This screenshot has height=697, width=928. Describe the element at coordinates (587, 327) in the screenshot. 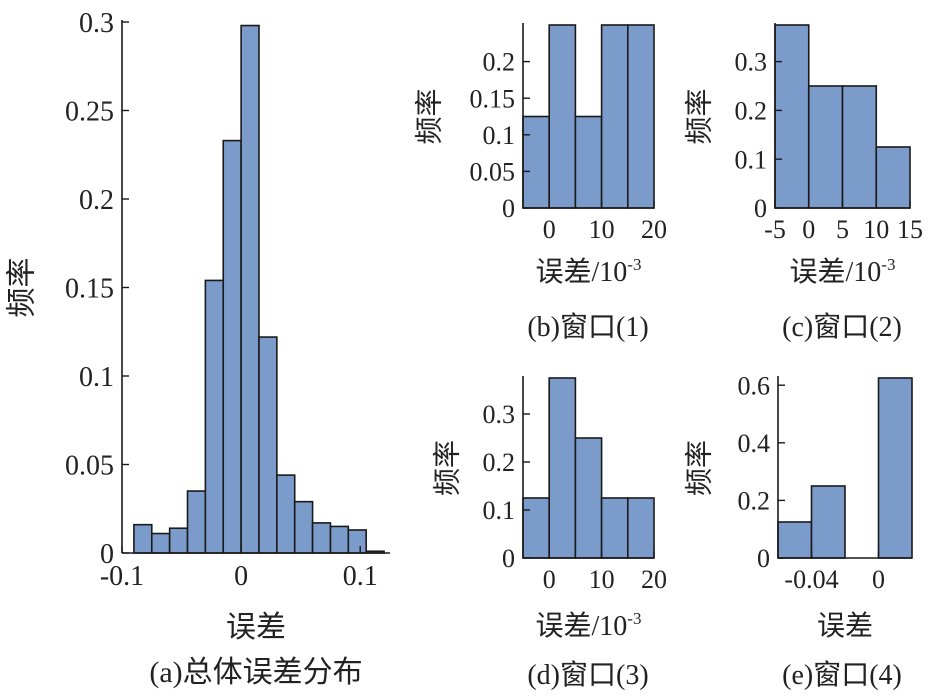

I see `panel-caption: (b)窗口(1)` at that location.